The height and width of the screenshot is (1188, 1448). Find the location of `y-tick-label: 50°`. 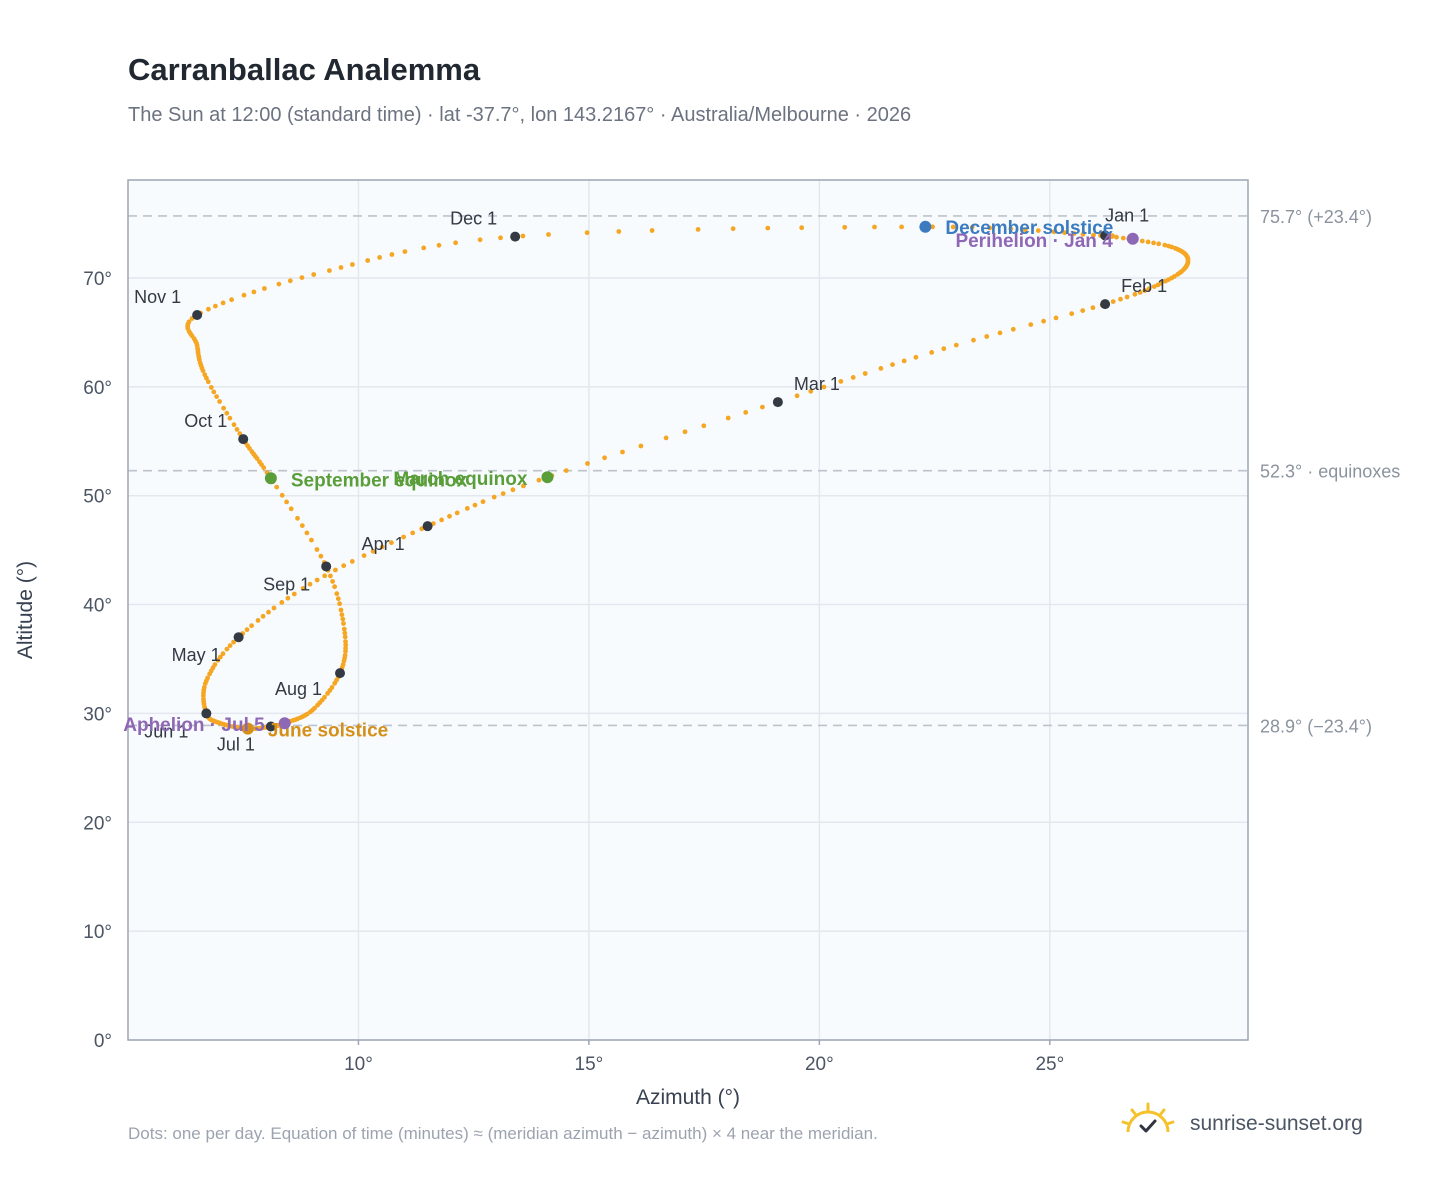

y-tick-label: 50° is located at coordinates (97, 497).